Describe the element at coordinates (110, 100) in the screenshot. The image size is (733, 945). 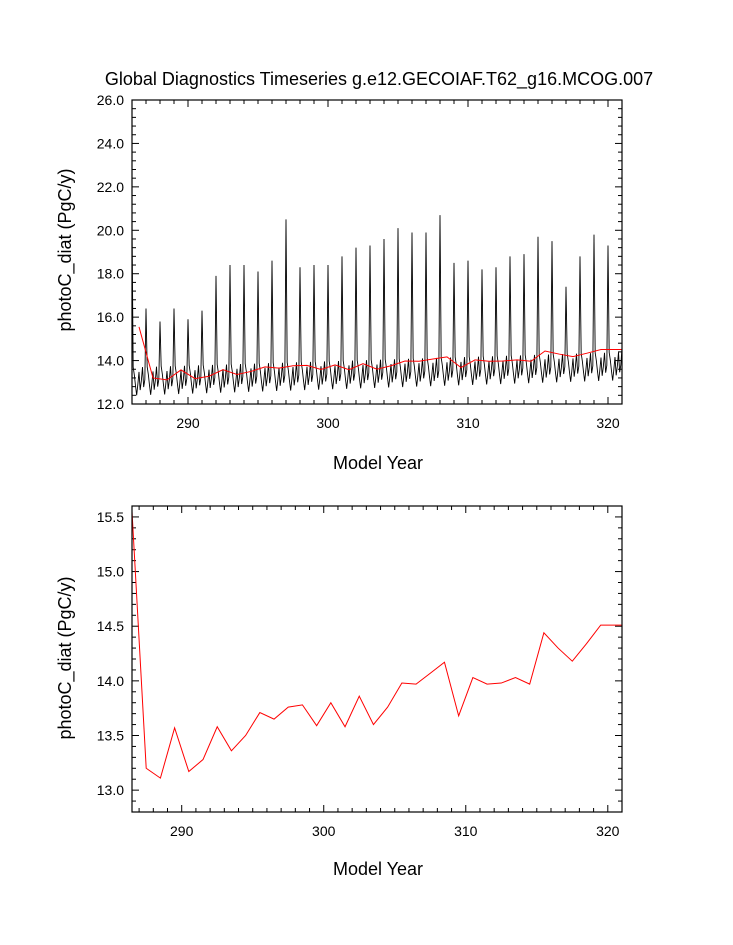
I see `y-tick-label: 26.0` at that location.